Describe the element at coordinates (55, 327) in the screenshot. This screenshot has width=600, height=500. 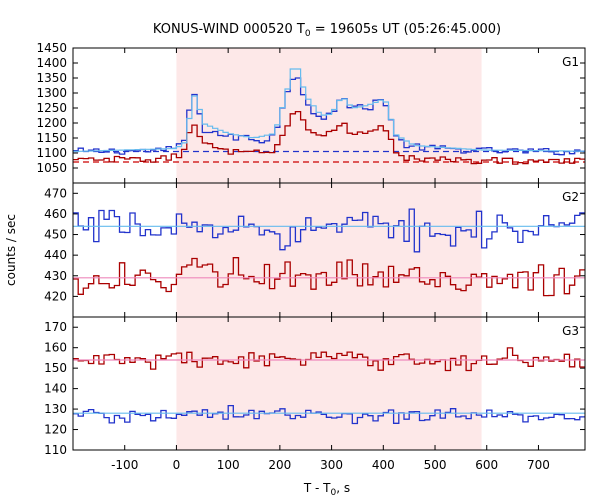
I see `y-tick-label: 170` at that location.